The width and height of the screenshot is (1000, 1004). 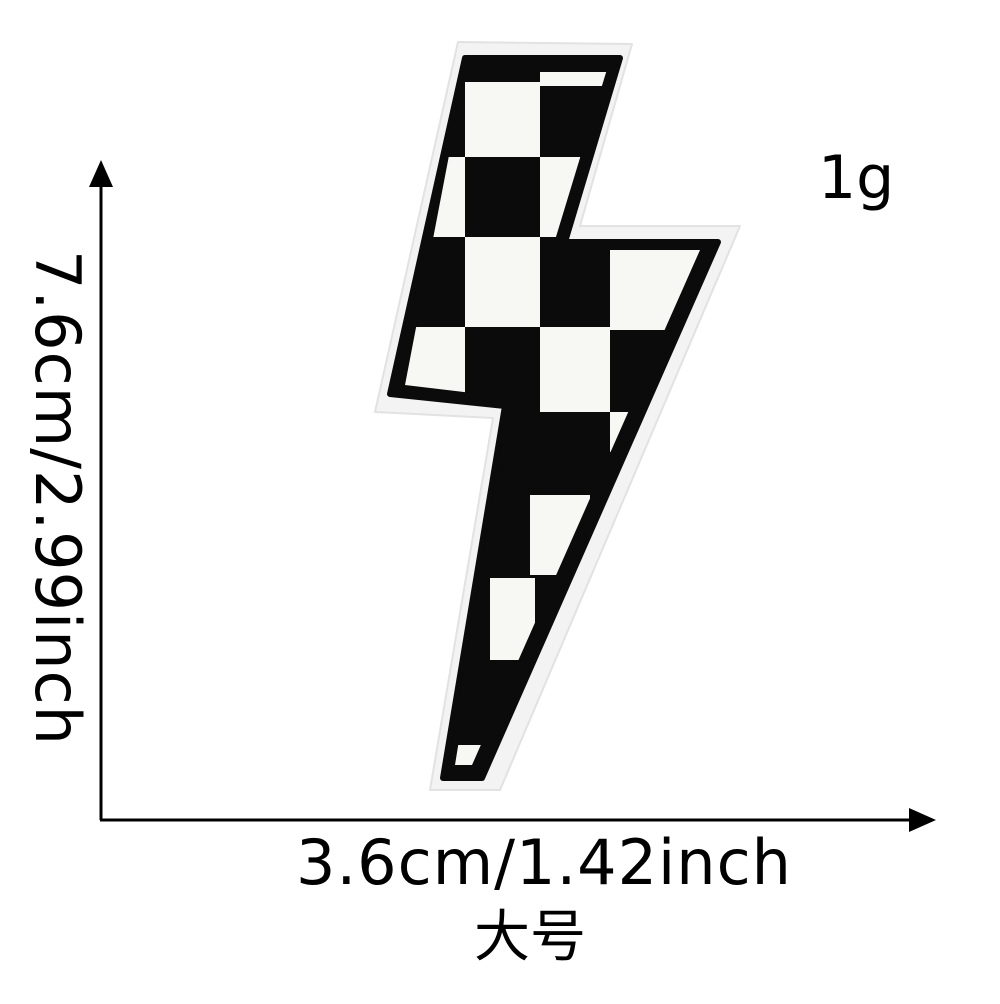 What do you see at coordinates (530, 937) in the screenshot?
I see `size-label: 大号` at bounding box center [530, 937].